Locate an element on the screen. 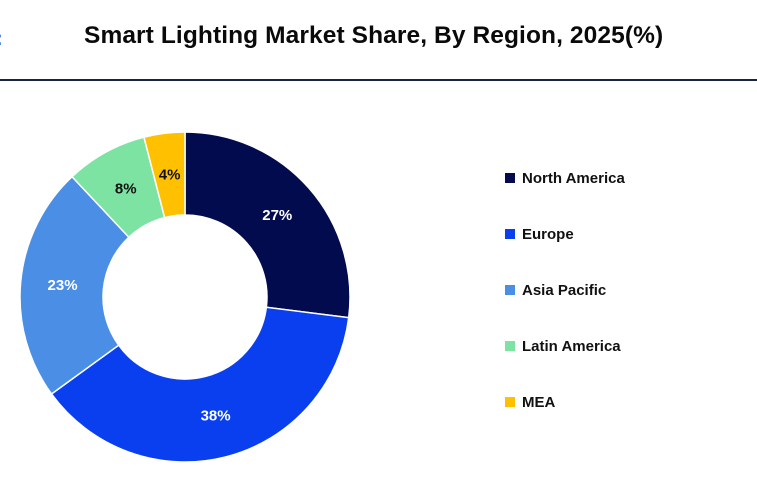  slice-mea is located at coordinates (164, 175).